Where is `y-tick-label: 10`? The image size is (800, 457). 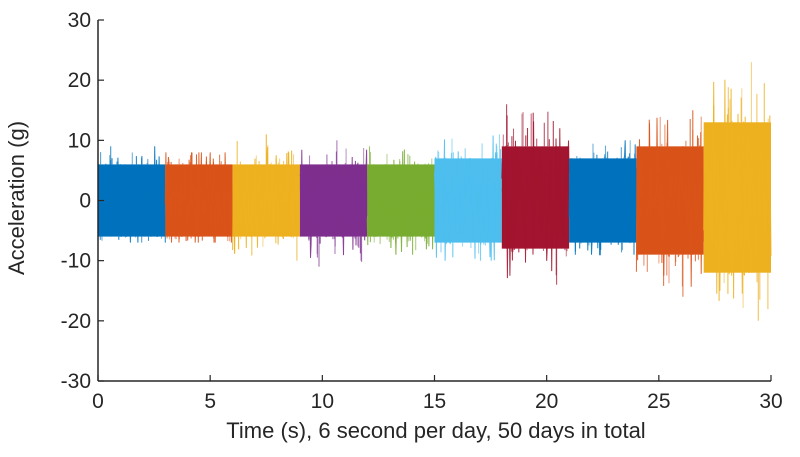
y-tick-label: 10 is located at coordinates (79, 140).